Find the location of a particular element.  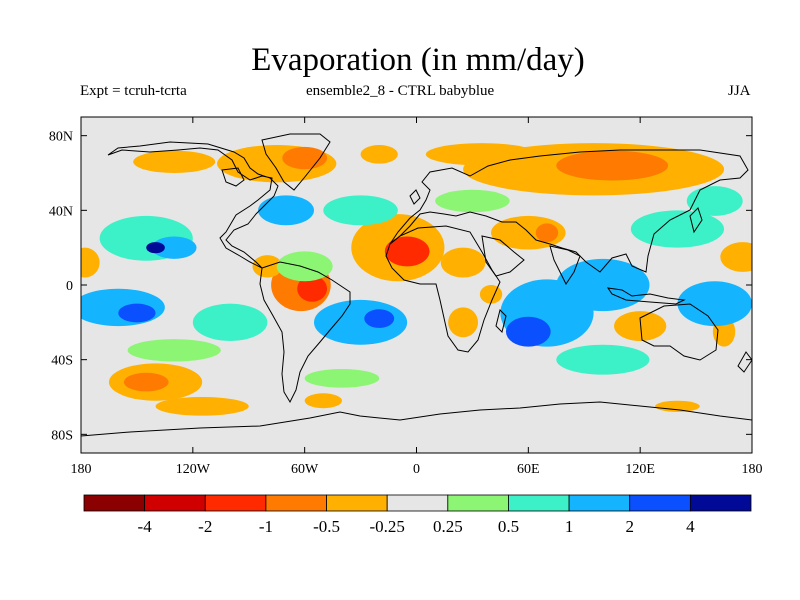

ensemble-label: ensemble2_8 - CTRL babyblue is located at coordinates (400, 91).